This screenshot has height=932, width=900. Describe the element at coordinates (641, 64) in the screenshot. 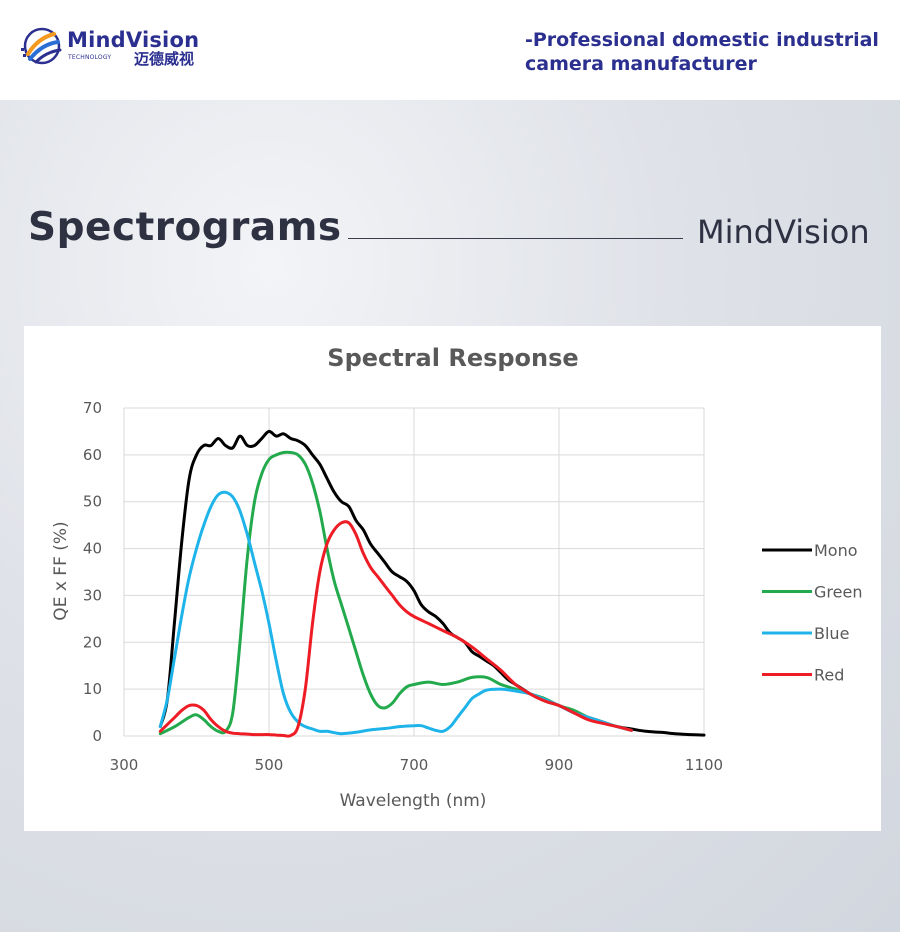

I see `tagline-line-2: camera manufacturer` at that location.